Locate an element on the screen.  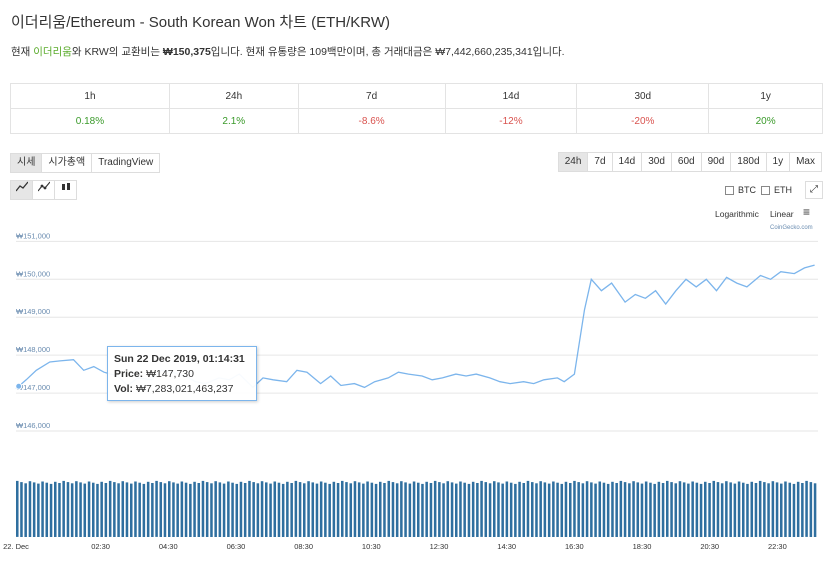
chart-menu-icon: ≡ is located at coordinates (807, 212).